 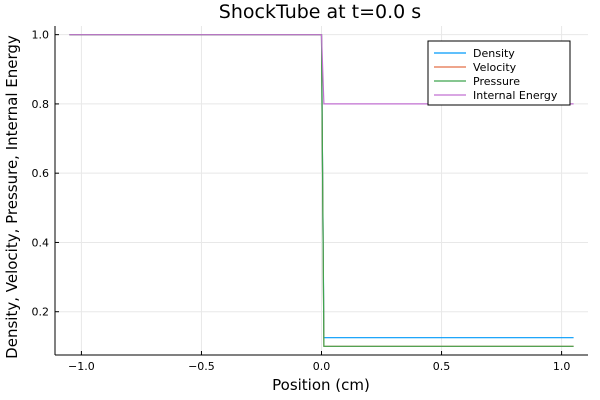 I want to click on legend-label-internal-energy: Internal Energy, so click(x=515, y=95).